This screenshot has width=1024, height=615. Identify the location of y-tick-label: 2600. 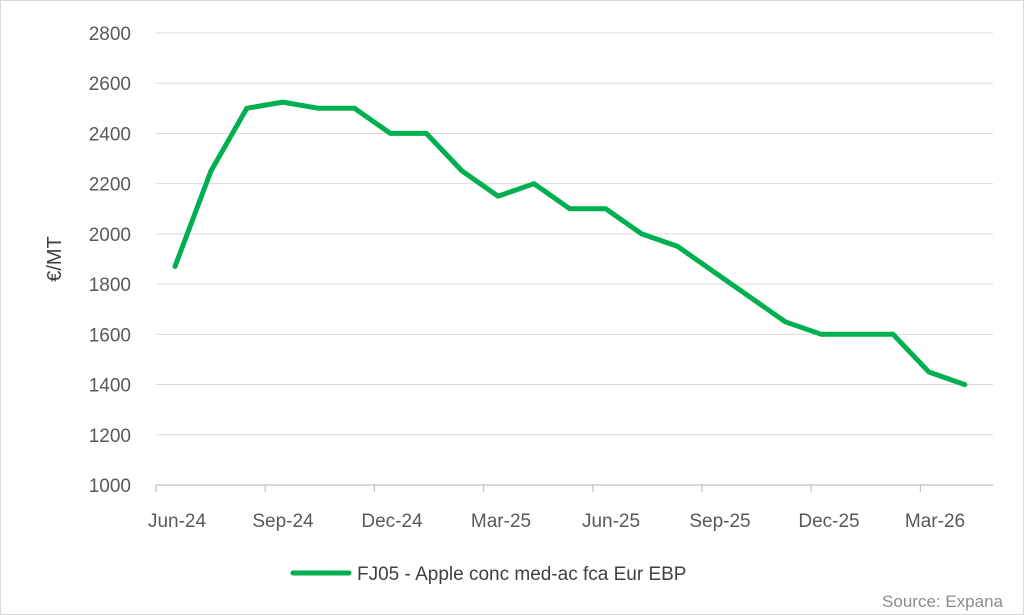
(110, 84).